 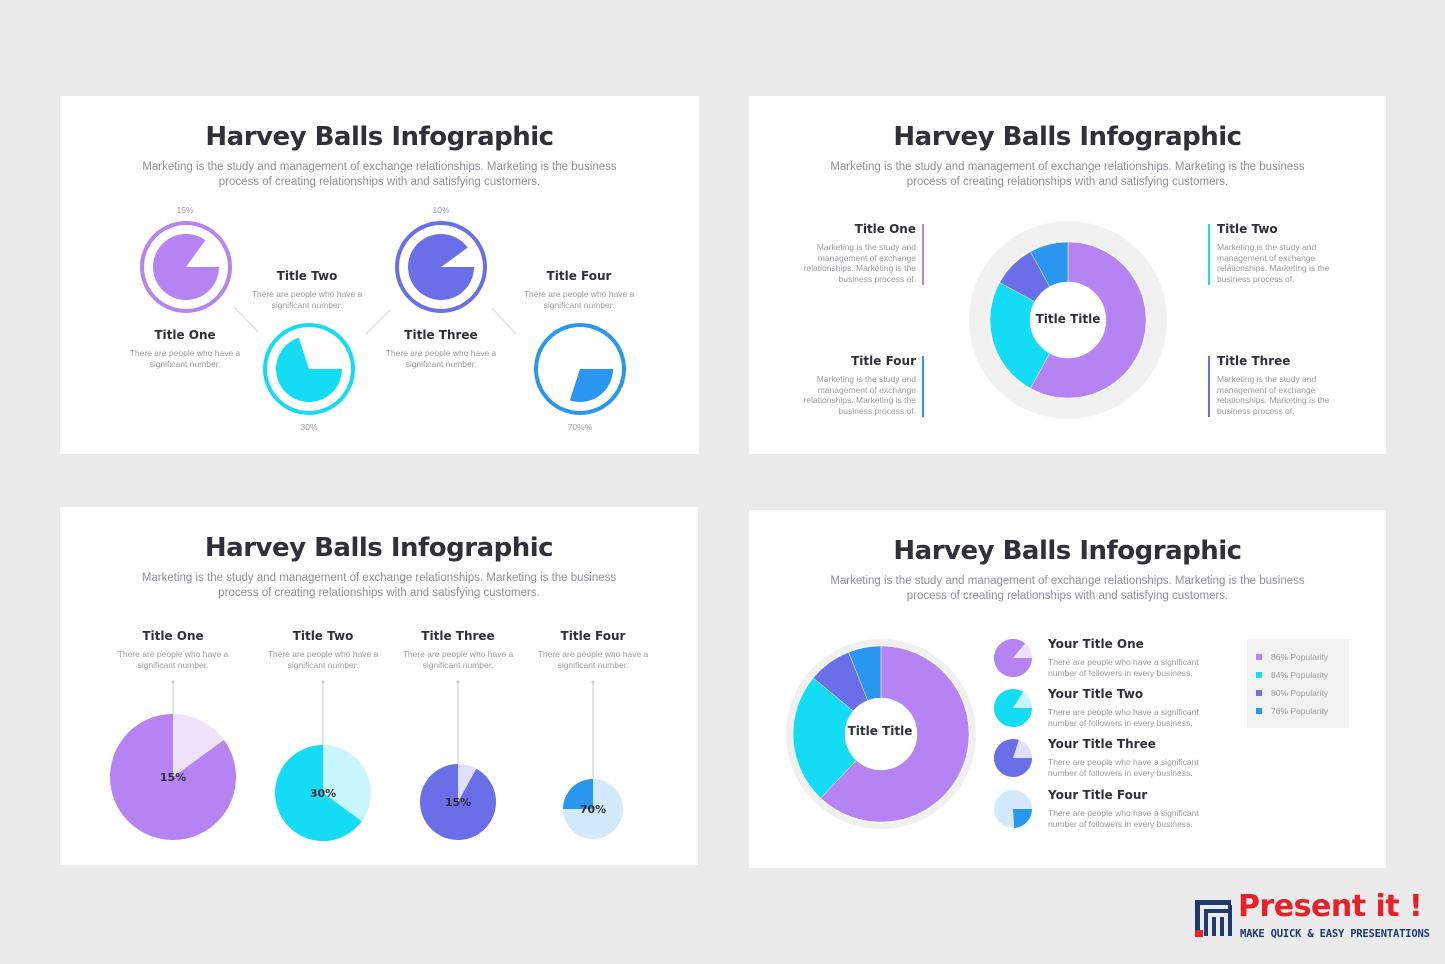 I want to click on s2-donut-hole, so click(x=1068, y=320).